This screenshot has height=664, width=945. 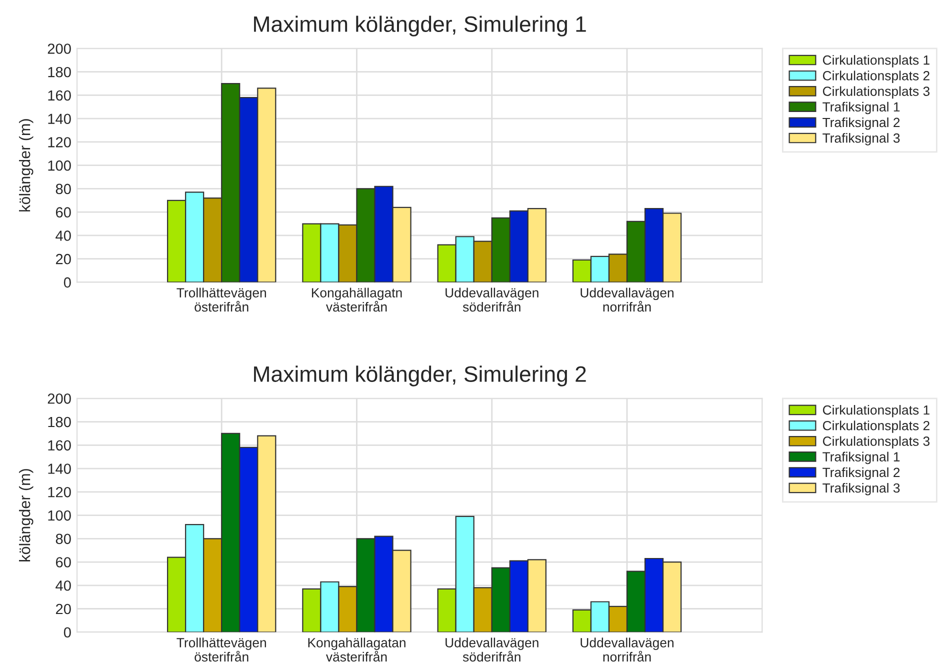 What do you see at coordinates (357, 650) in the screenshot?
I see `x-tick-label: Kongahällagatan västerifrån` at bounding box center [357, 650].